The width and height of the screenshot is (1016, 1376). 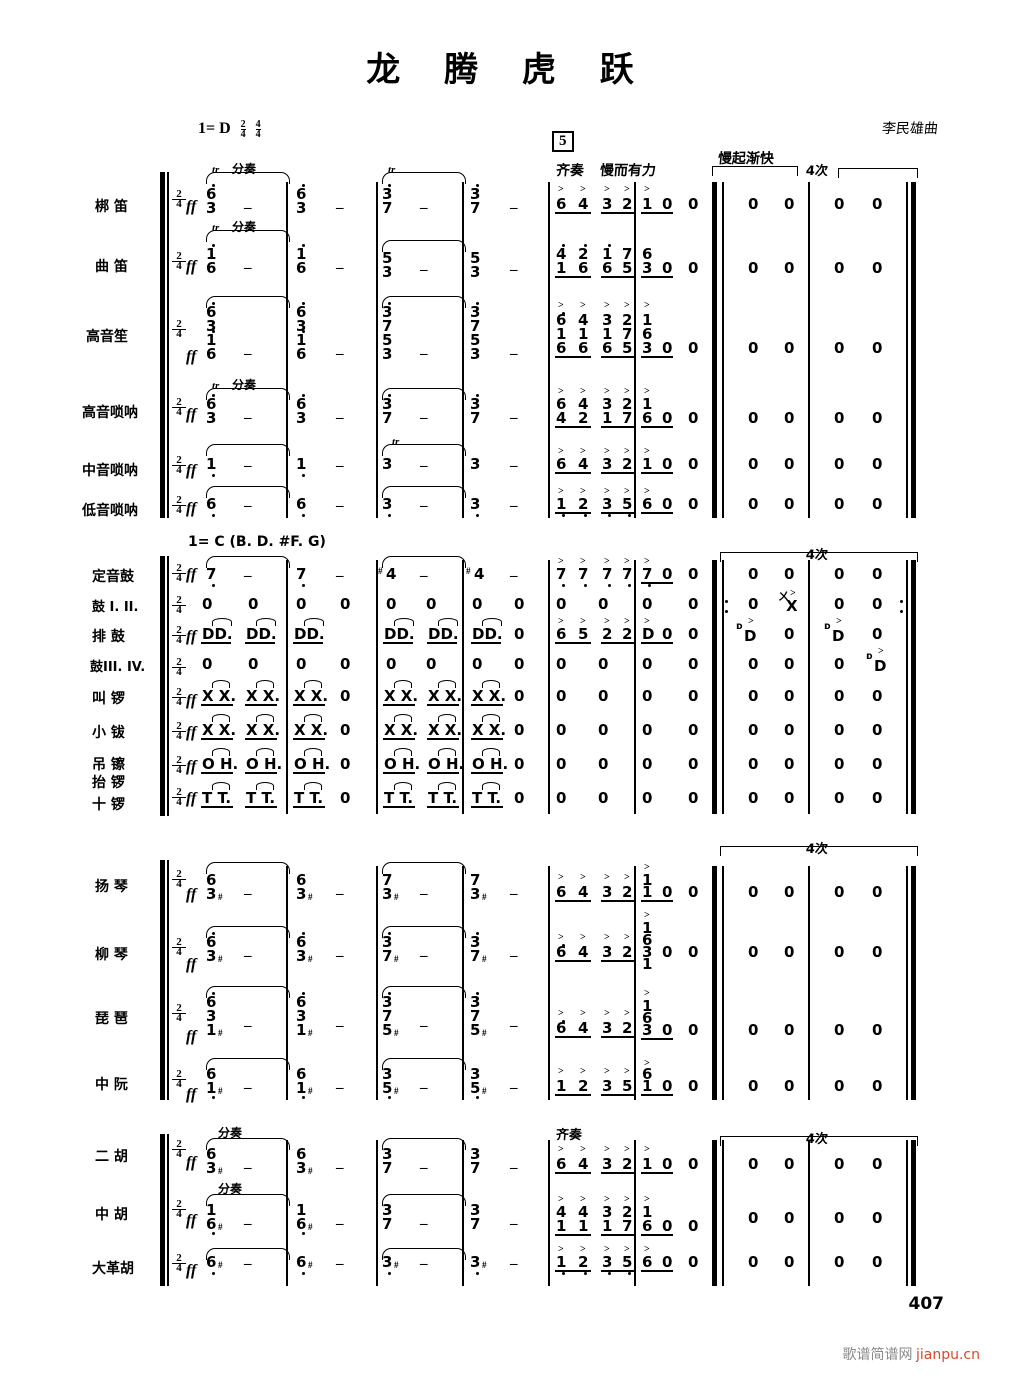 What do you see at coordinates (877, 1355) in the screenshot?
I see `watermark-cn: 歌谱简谱网` at bounding box center [877, 1355].